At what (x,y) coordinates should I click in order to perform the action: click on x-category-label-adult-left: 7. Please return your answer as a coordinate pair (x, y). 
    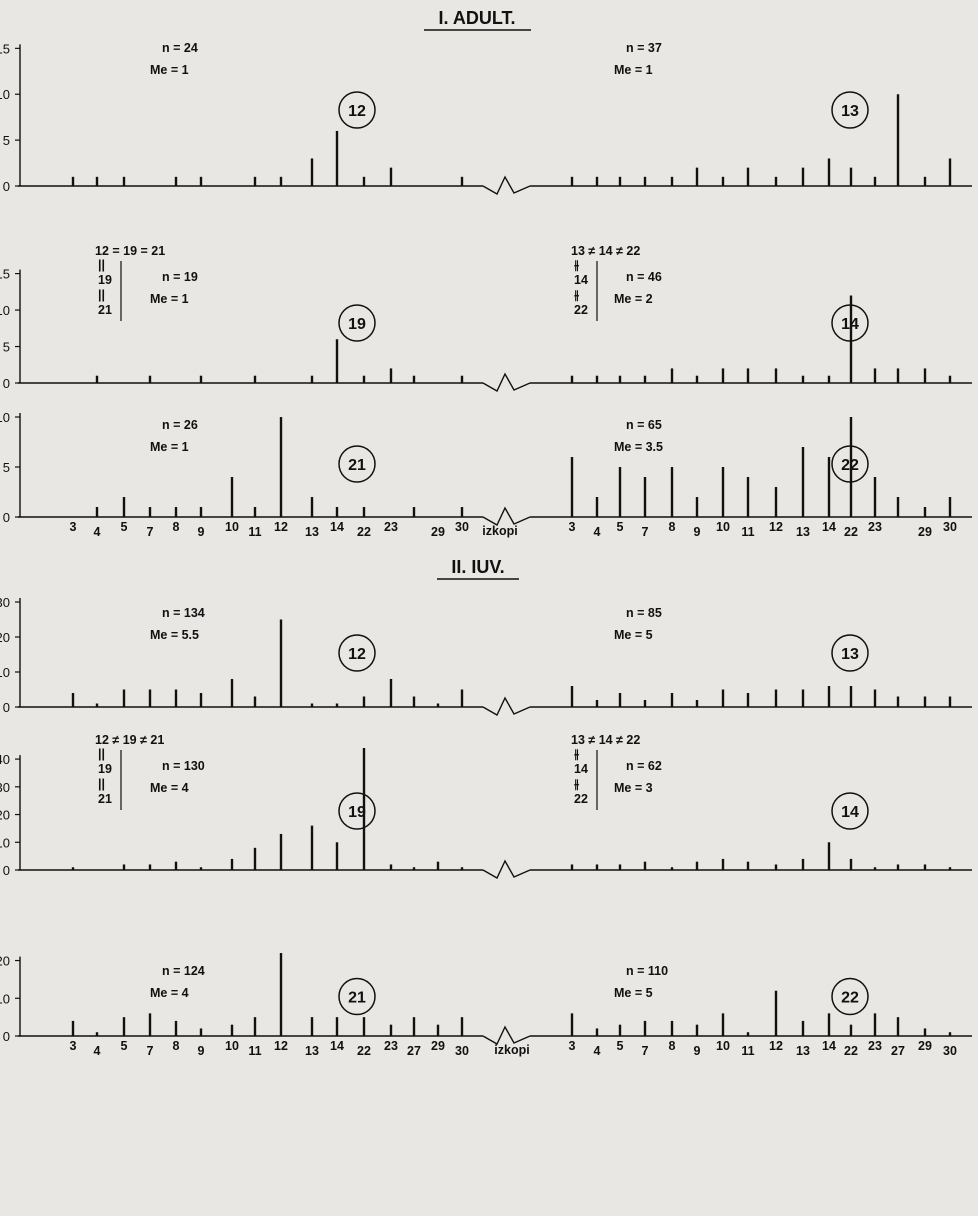
    Looking at the image, I should click on (150, 532).